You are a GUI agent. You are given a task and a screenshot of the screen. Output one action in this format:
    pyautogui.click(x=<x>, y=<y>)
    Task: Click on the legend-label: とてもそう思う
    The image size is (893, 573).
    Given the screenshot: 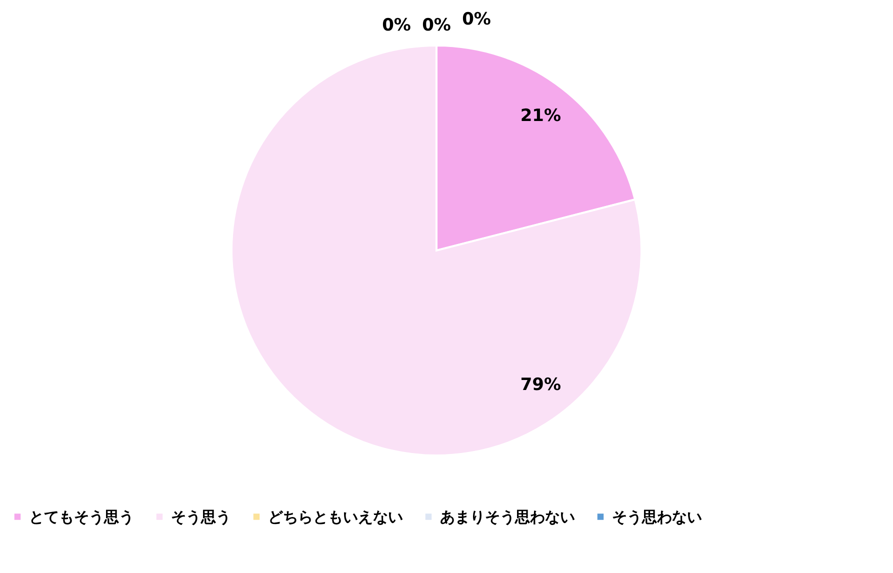 What is the action you would take?
    pyautogui.click(x=81, y=517)
    